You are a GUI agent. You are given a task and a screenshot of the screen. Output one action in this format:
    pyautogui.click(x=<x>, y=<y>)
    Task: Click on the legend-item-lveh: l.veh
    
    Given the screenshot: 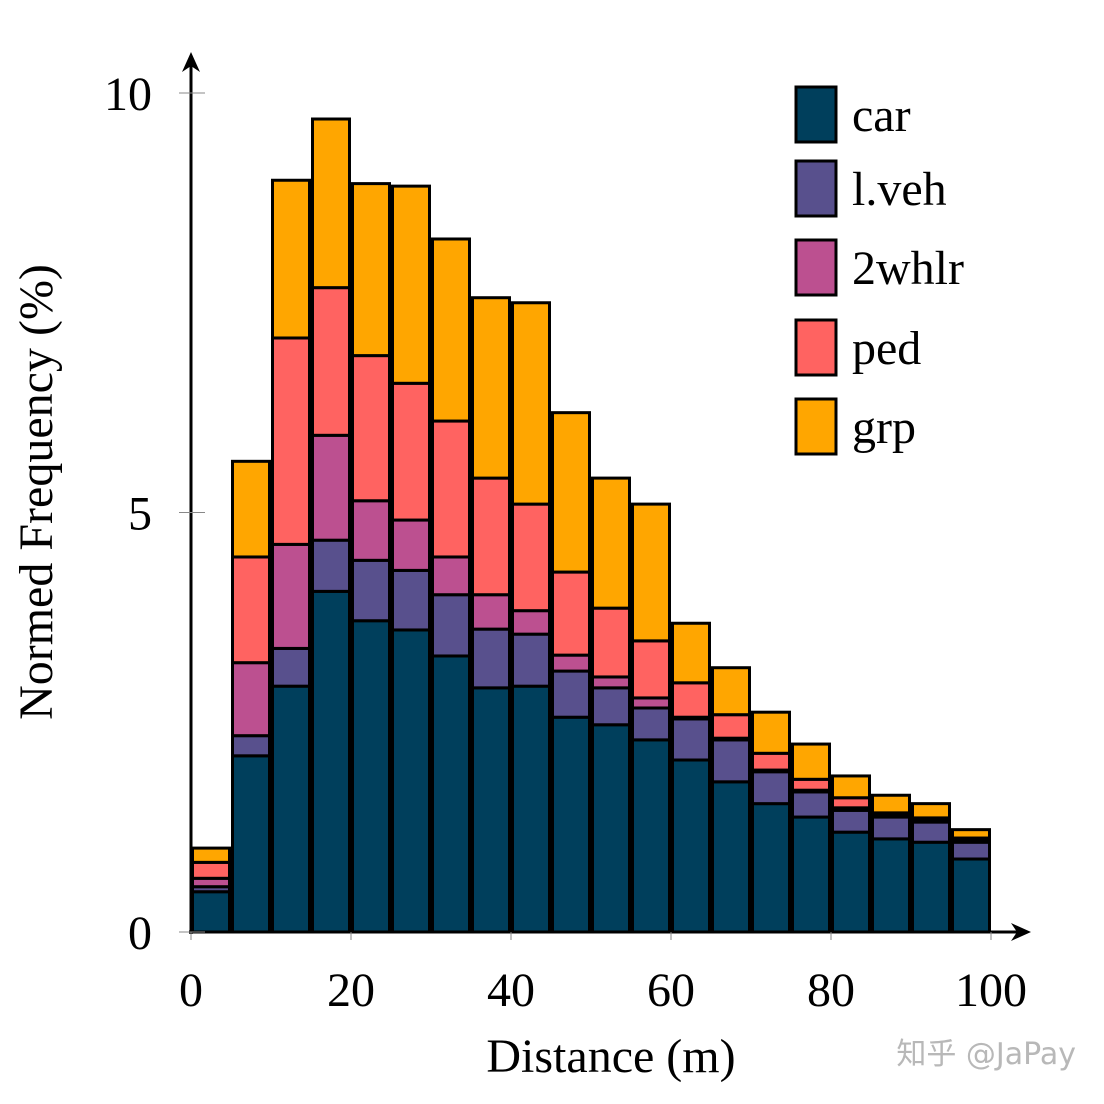 What is the action you would take?
    pyautogui.click(x=870, y=188)
    